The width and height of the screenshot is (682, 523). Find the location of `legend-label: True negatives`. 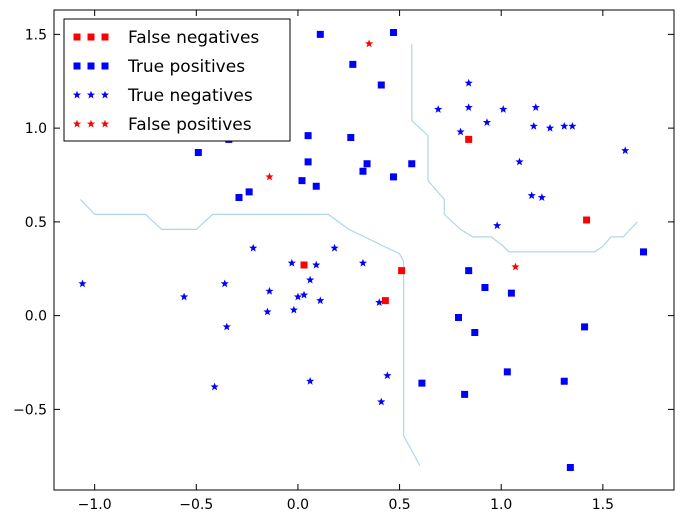

legend-label: True negatives is located at coordinates (190, 96).